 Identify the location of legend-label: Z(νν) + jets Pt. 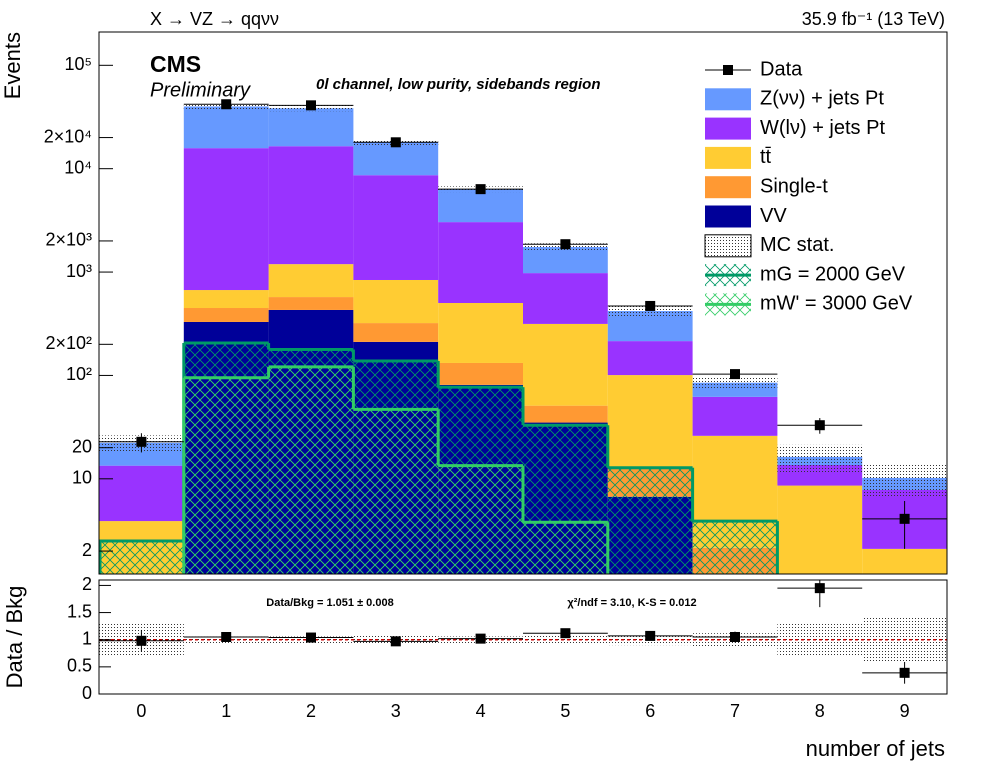
(822, 99).